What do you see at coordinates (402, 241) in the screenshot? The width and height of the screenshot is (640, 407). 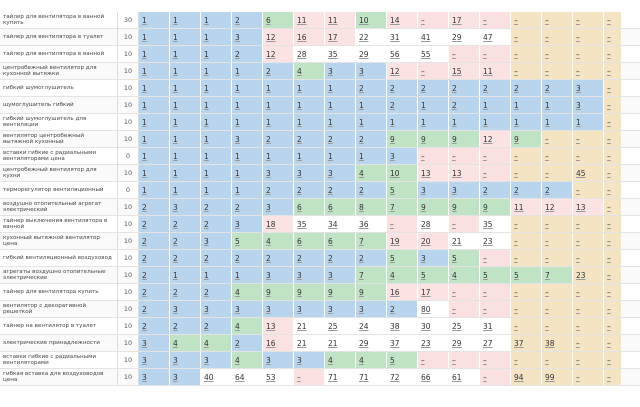 I see `position-cell: 19` at bounding box center [402, 241].